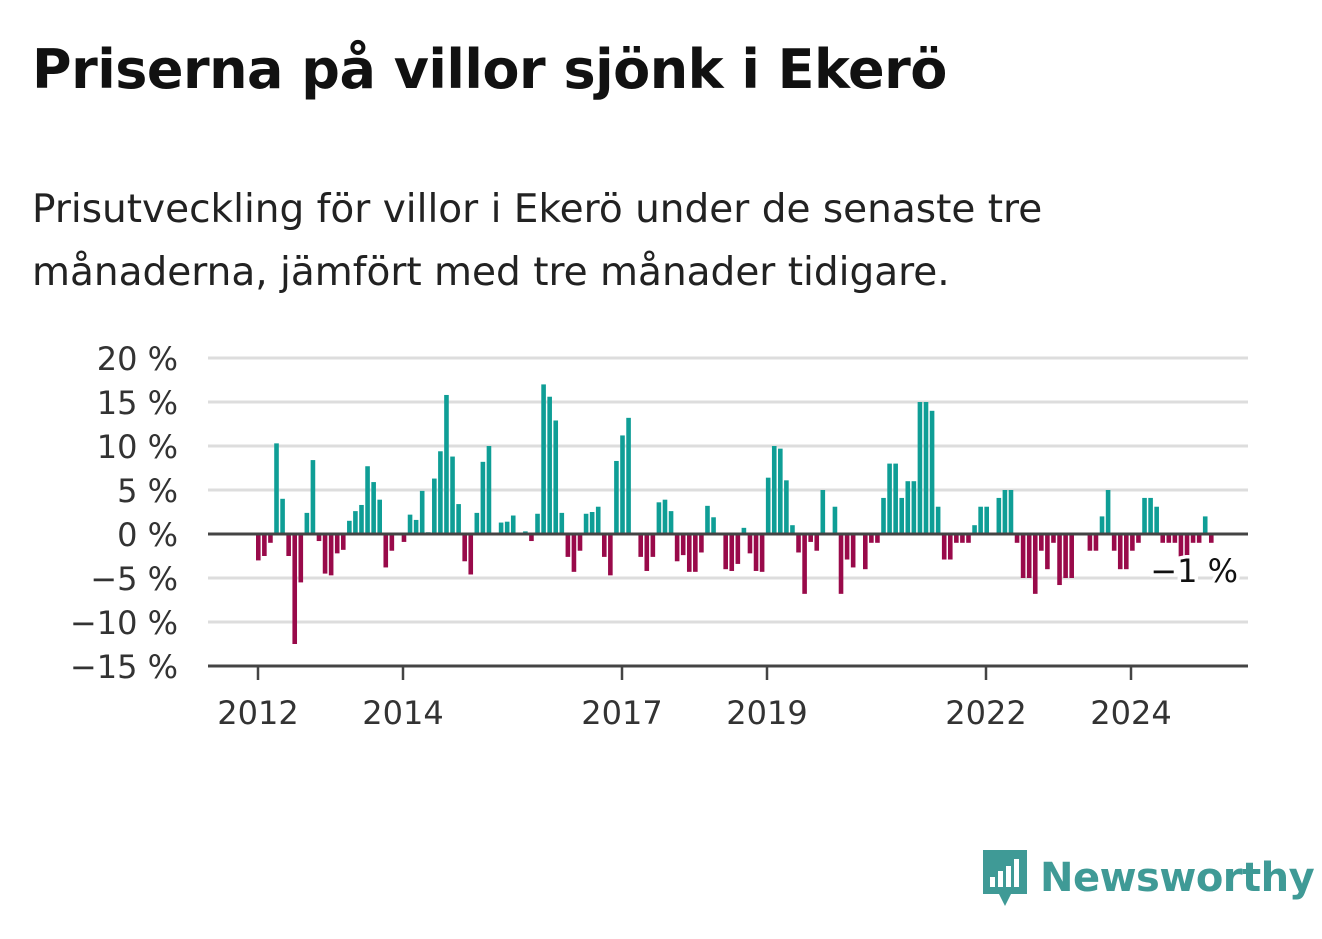  I want to click on y-tick-label: 20 %, so click(137, 359).